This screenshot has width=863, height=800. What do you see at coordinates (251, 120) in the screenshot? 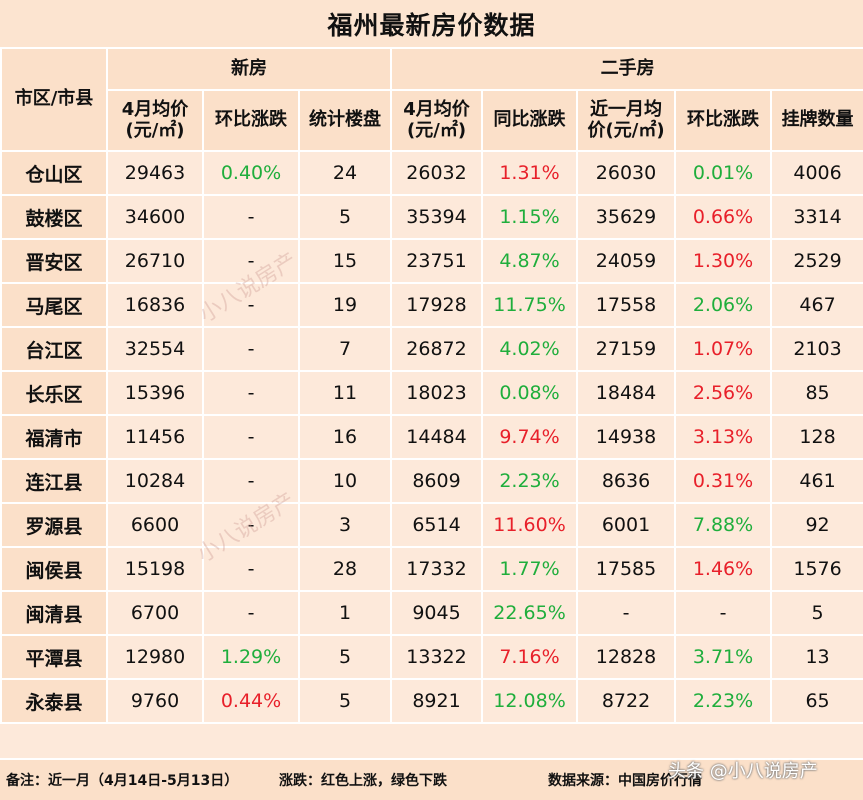
I see `header-new-mom: 环比涨跌` at bounding box center [251, 120].